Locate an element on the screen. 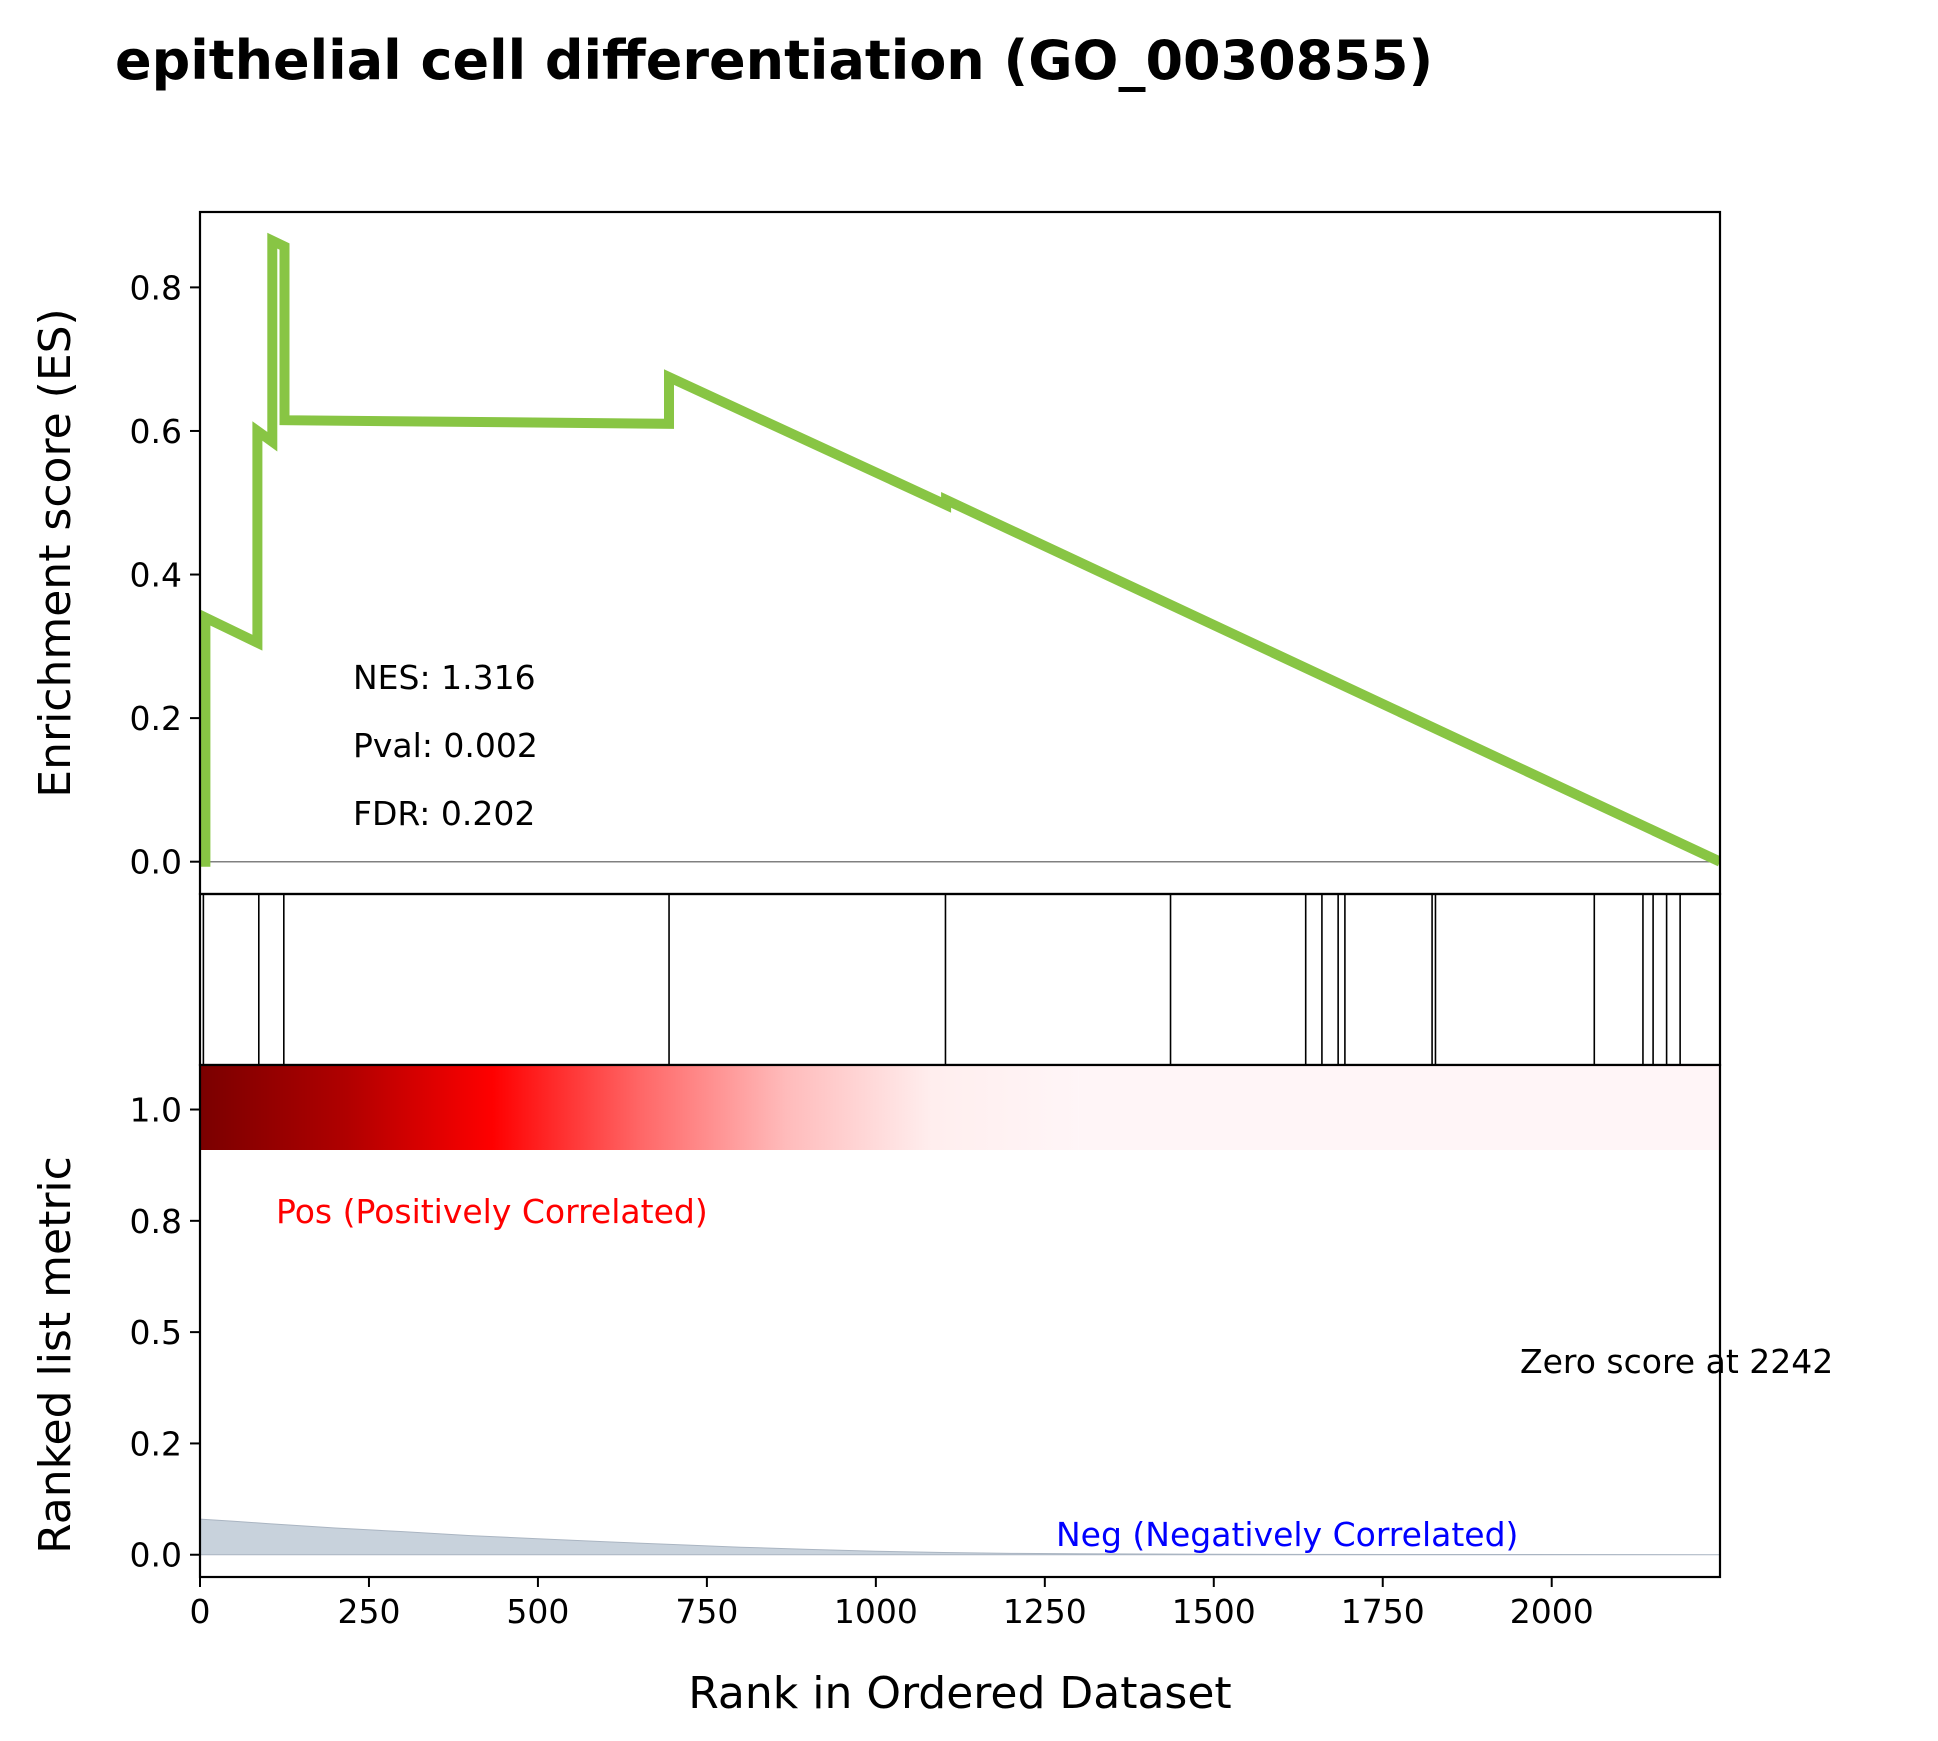 Image resolution: width=1938 pixels, height=1741 pixels. hit-lines is located at coordinates (941, 979).